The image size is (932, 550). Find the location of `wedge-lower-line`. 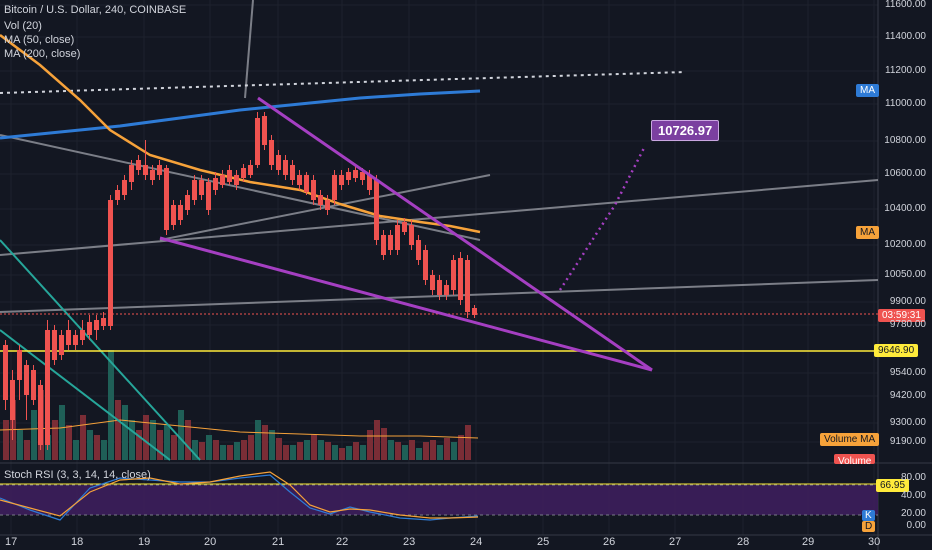

wedge-lower-line is located at coordinates (406, 304).